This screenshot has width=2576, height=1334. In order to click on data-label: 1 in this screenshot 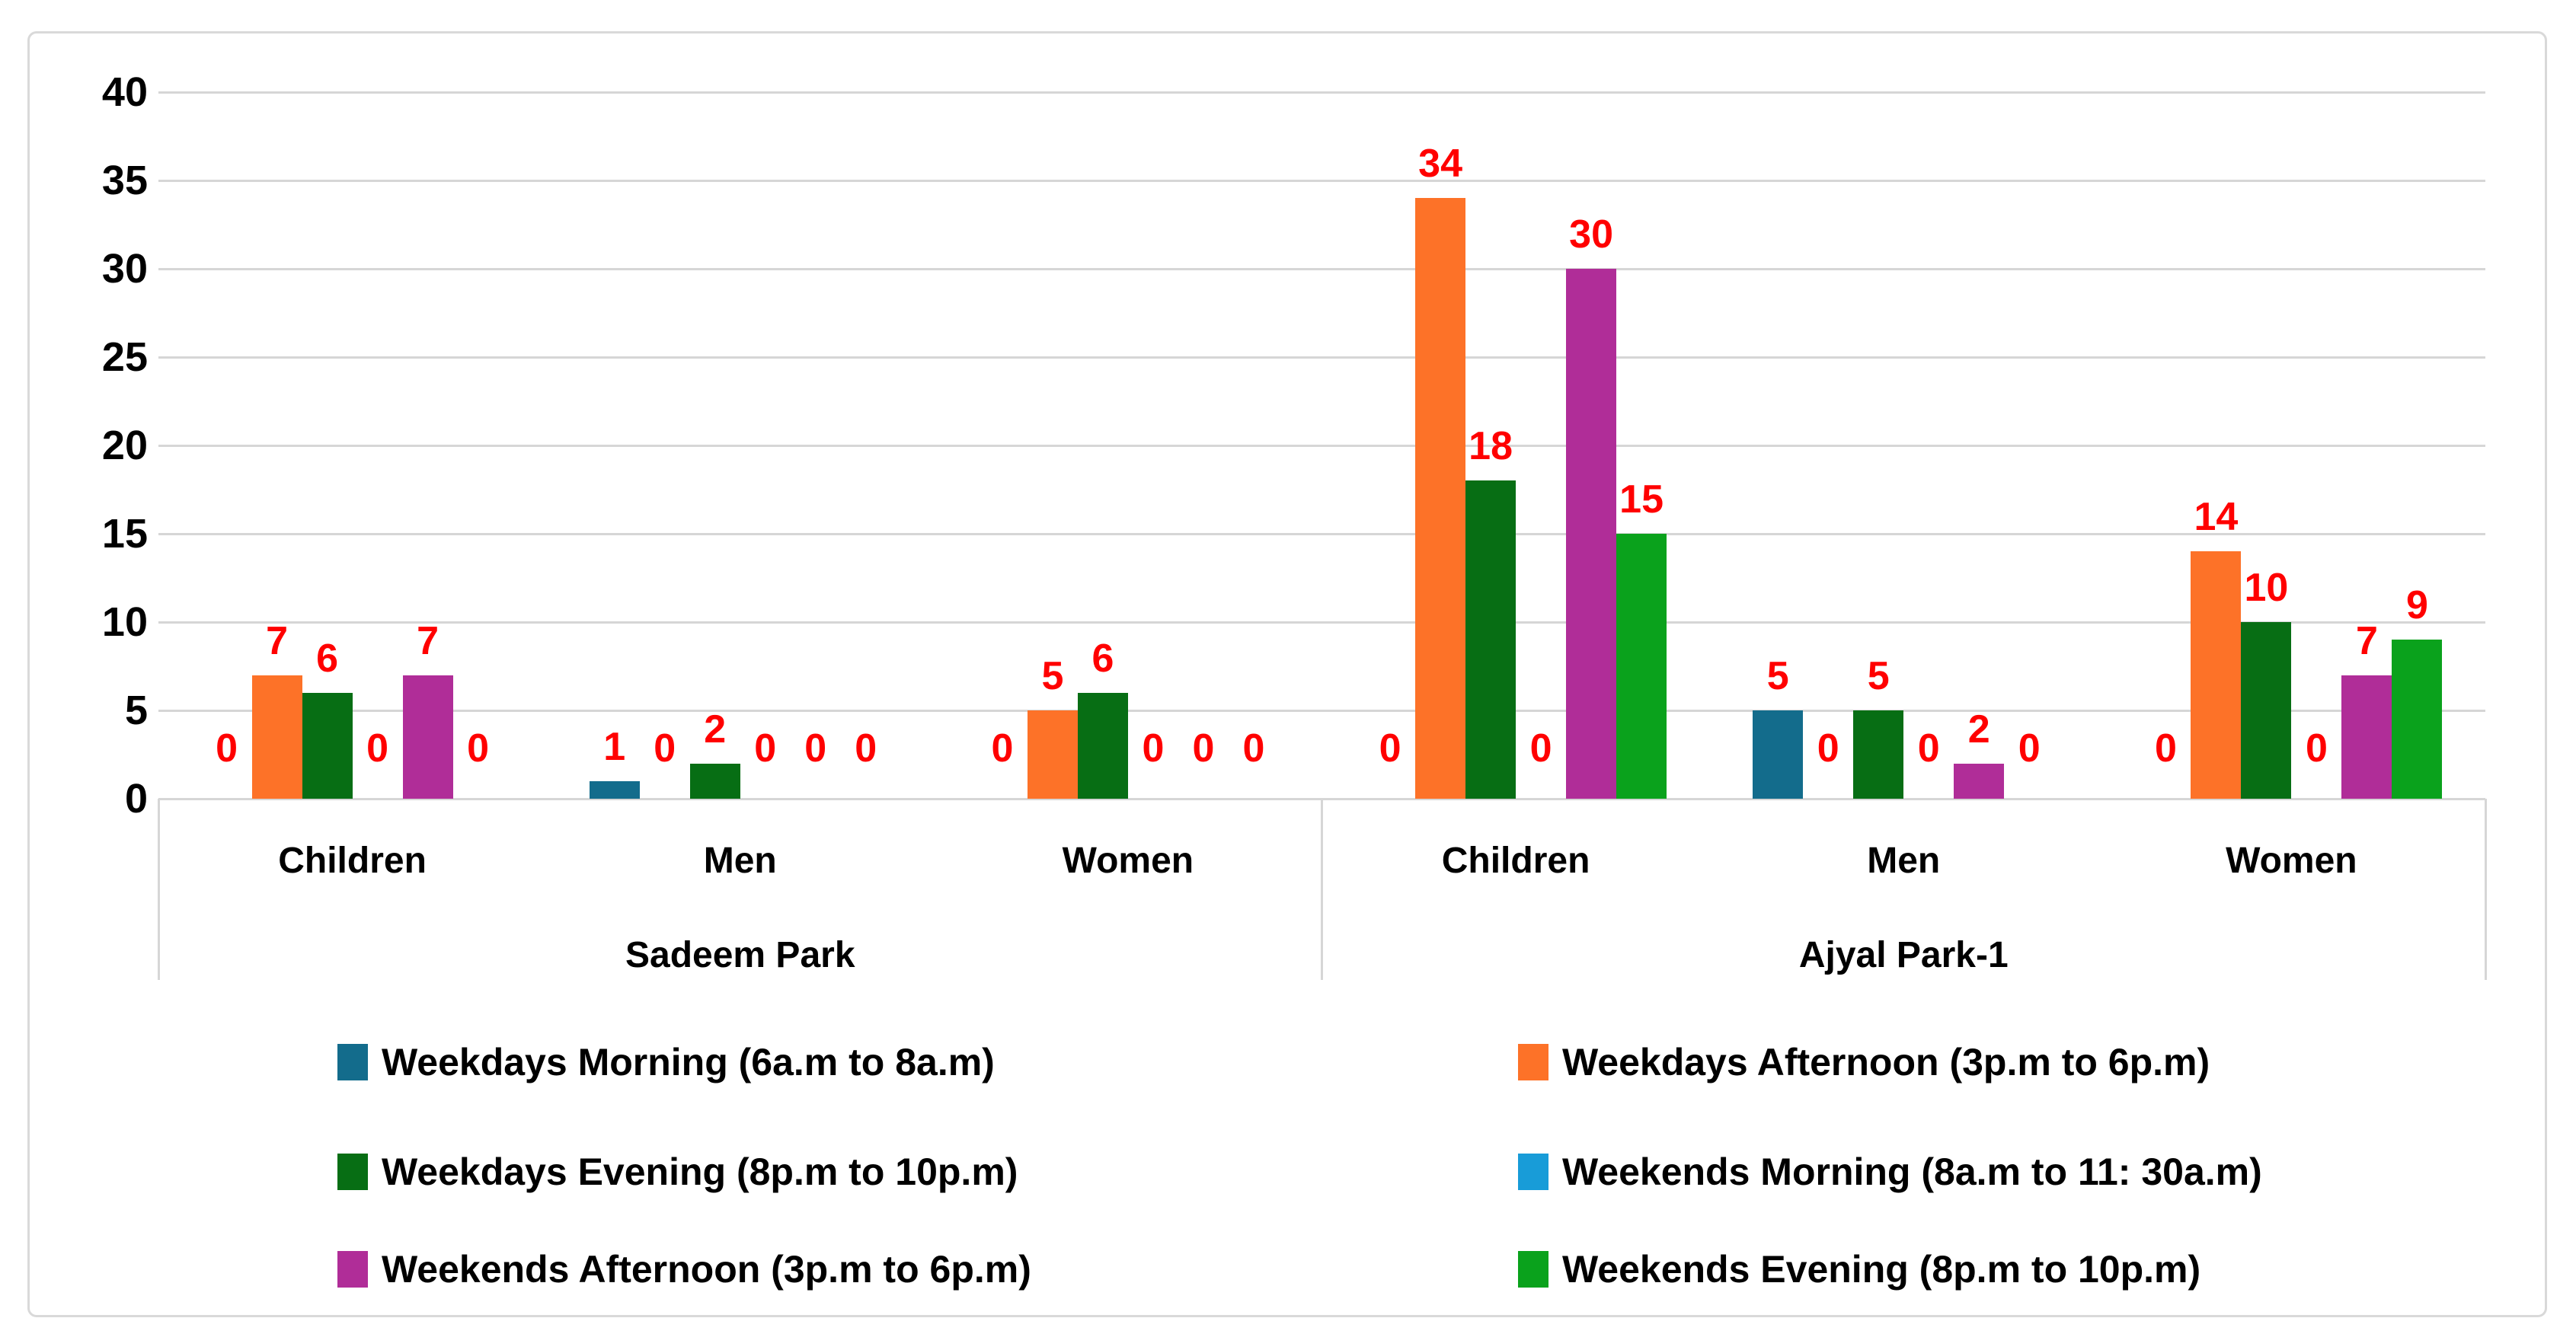, I will do `click(615, 746)`.